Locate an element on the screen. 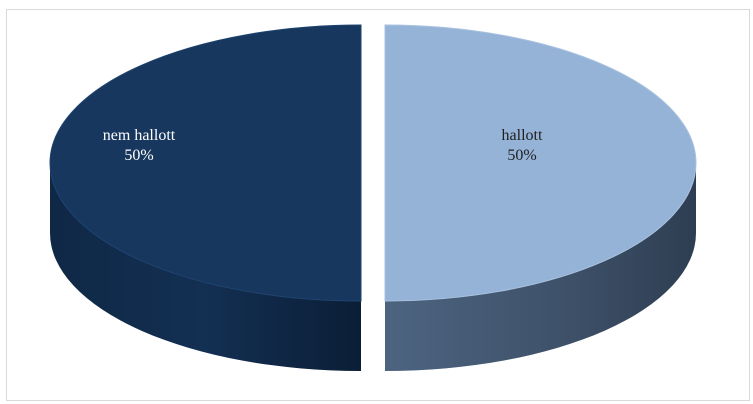 The image size is (753, 404). pie-slice-percent-1: 50% is located at coordinates (138, 155).